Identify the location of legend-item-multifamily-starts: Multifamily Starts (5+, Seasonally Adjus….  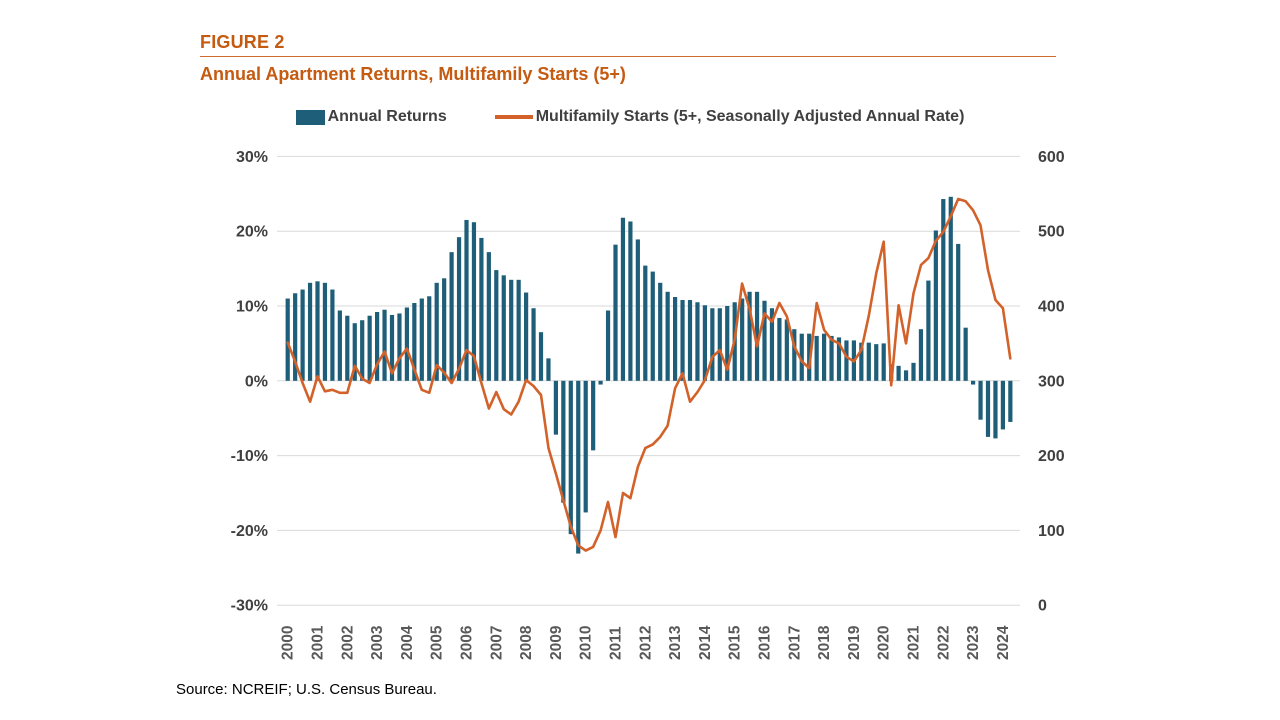
(729, 117).